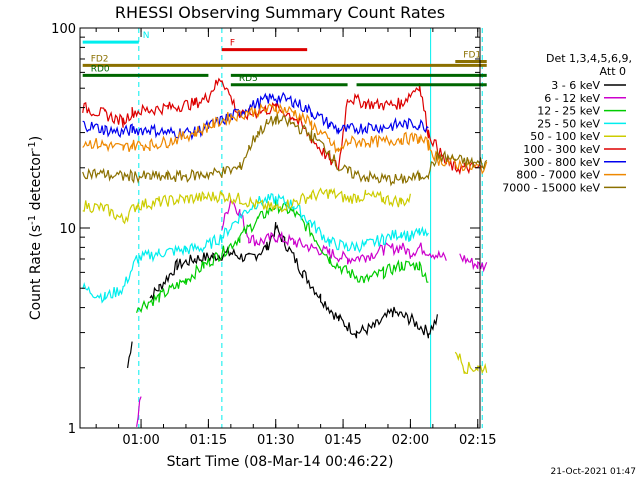 The image size is (640, 480). What do you see at coordinates (568, 123) in the screenshot?
I see `legend-entry-label: 25 - 50 keV` at bounding box center [568, 123].